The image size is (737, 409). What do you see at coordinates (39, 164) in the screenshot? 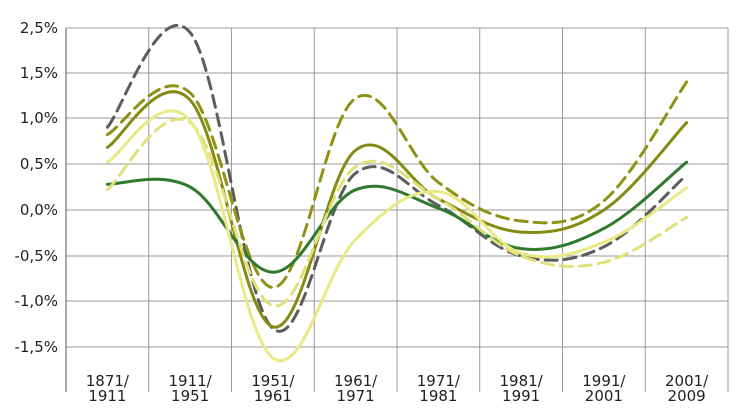
I see `y-tick-label: 0,5%` at bounding box center [39, 164].